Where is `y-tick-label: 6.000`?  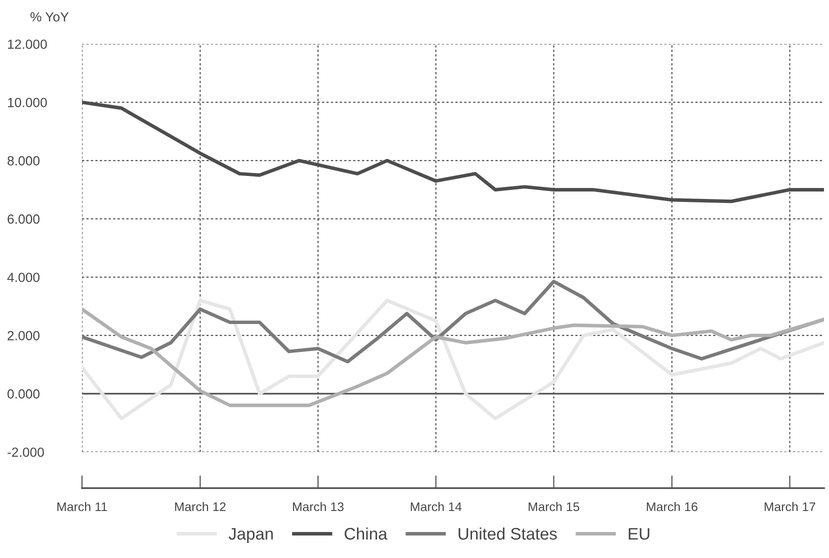 y-tick-label: 6.000 is located at coordinates (24, 219).